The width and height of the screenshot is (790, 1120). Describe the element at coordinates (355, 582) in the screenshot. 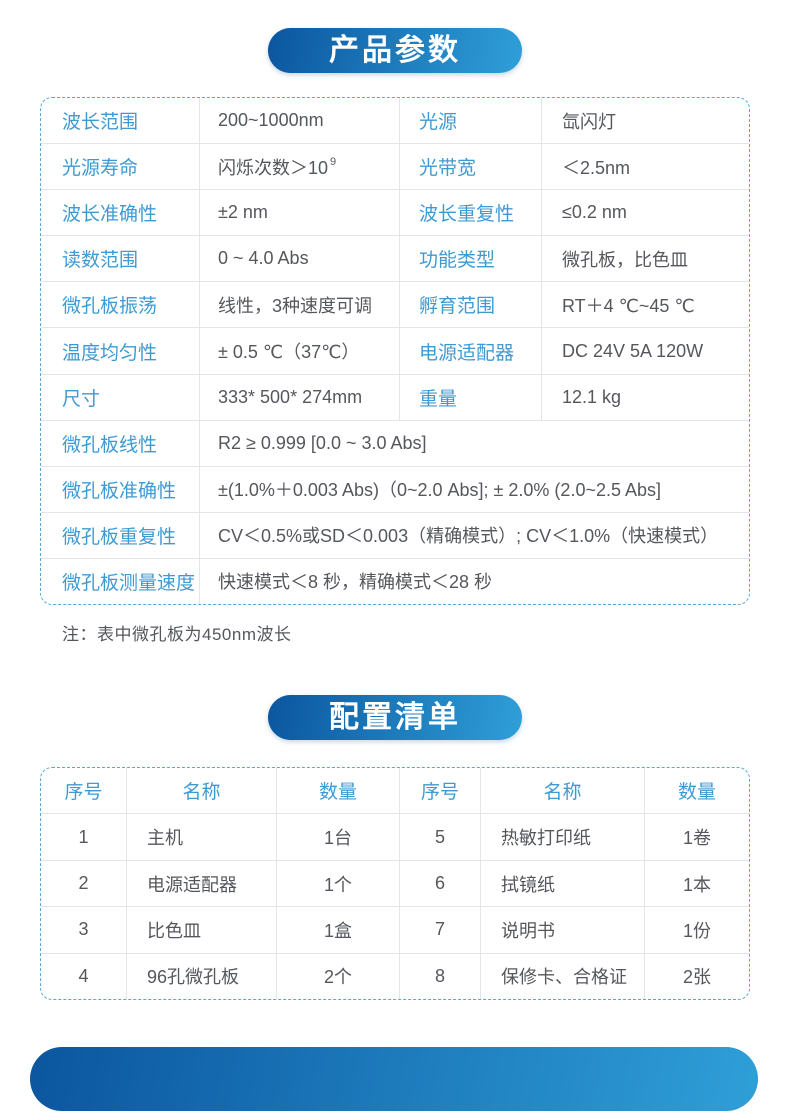

I see `param-value-cell: 快速模式＜8 秒，精确模式＜28 秒` at that location.